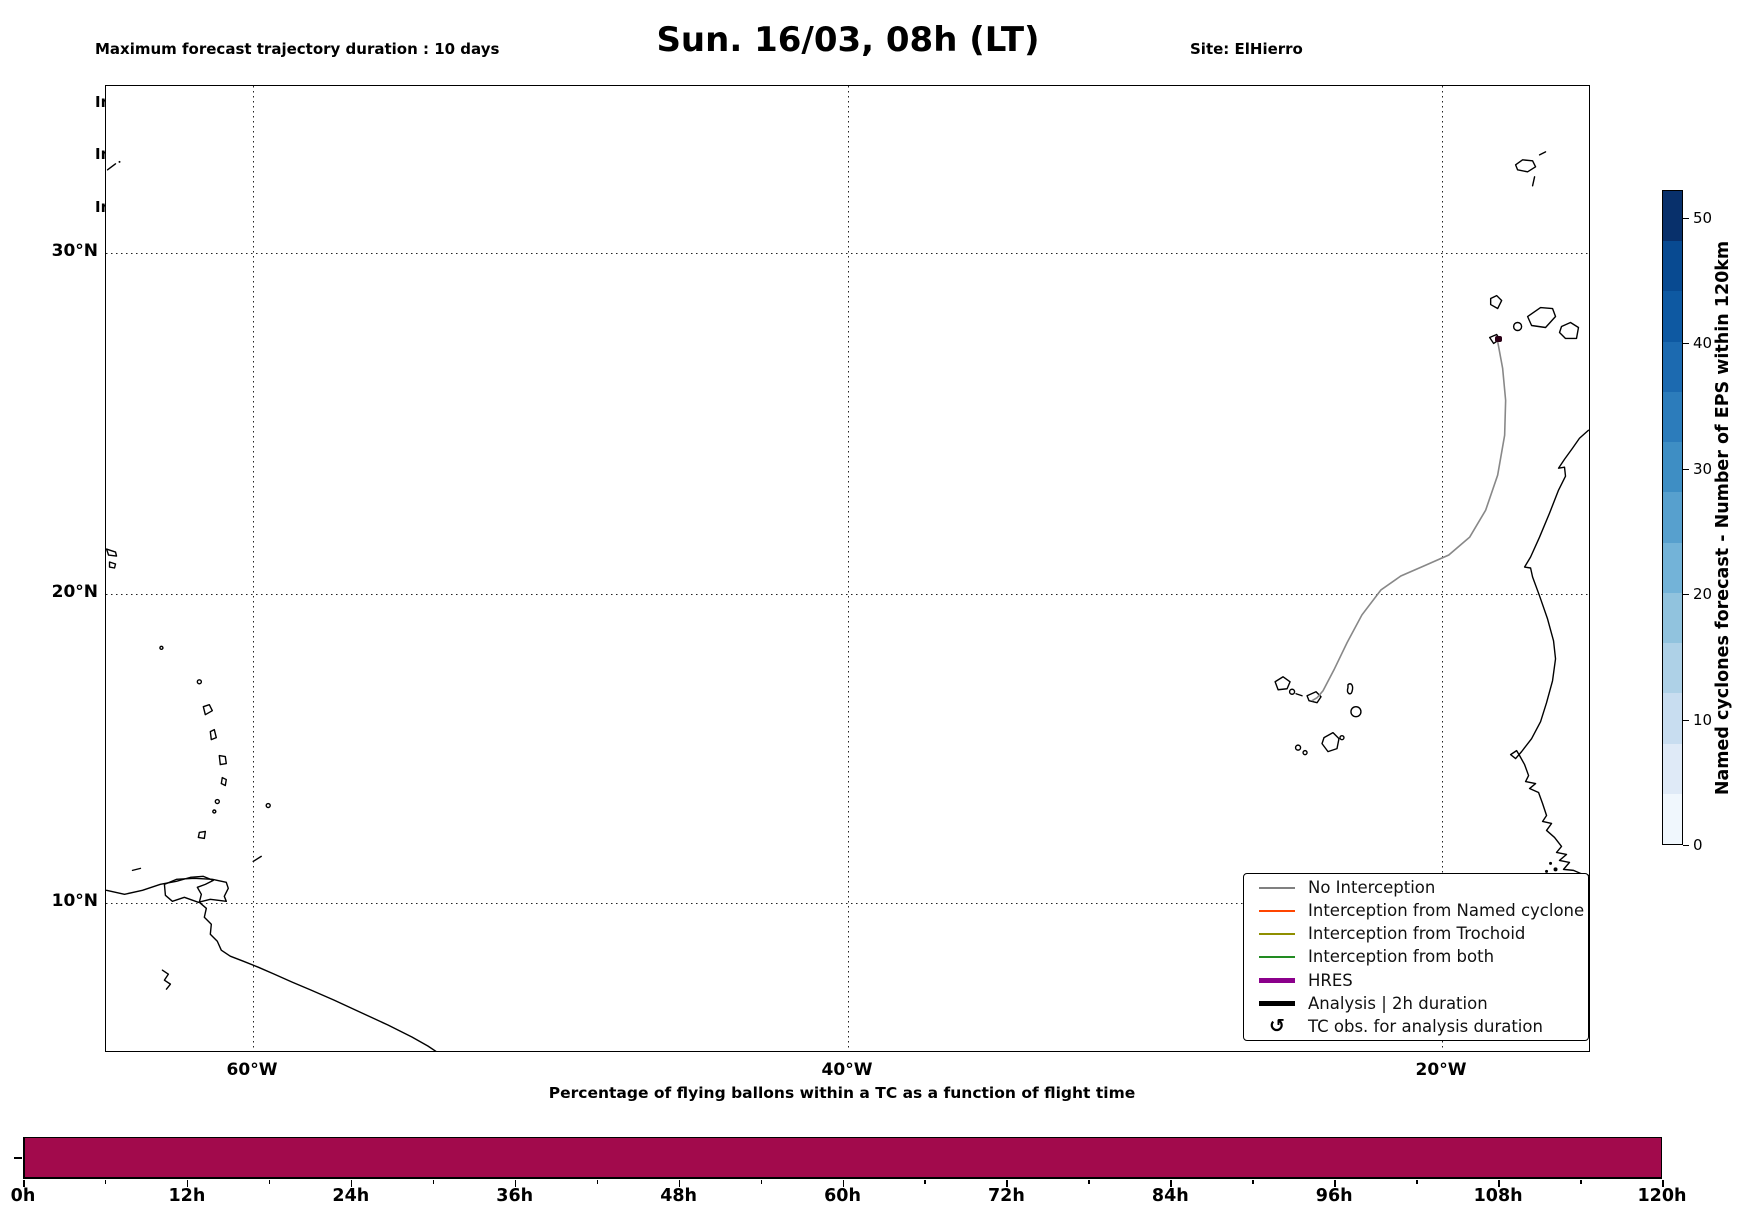  I want to click on legend-item-6: ↺ TC obs. for analysis duration, so click(1416, 1026).